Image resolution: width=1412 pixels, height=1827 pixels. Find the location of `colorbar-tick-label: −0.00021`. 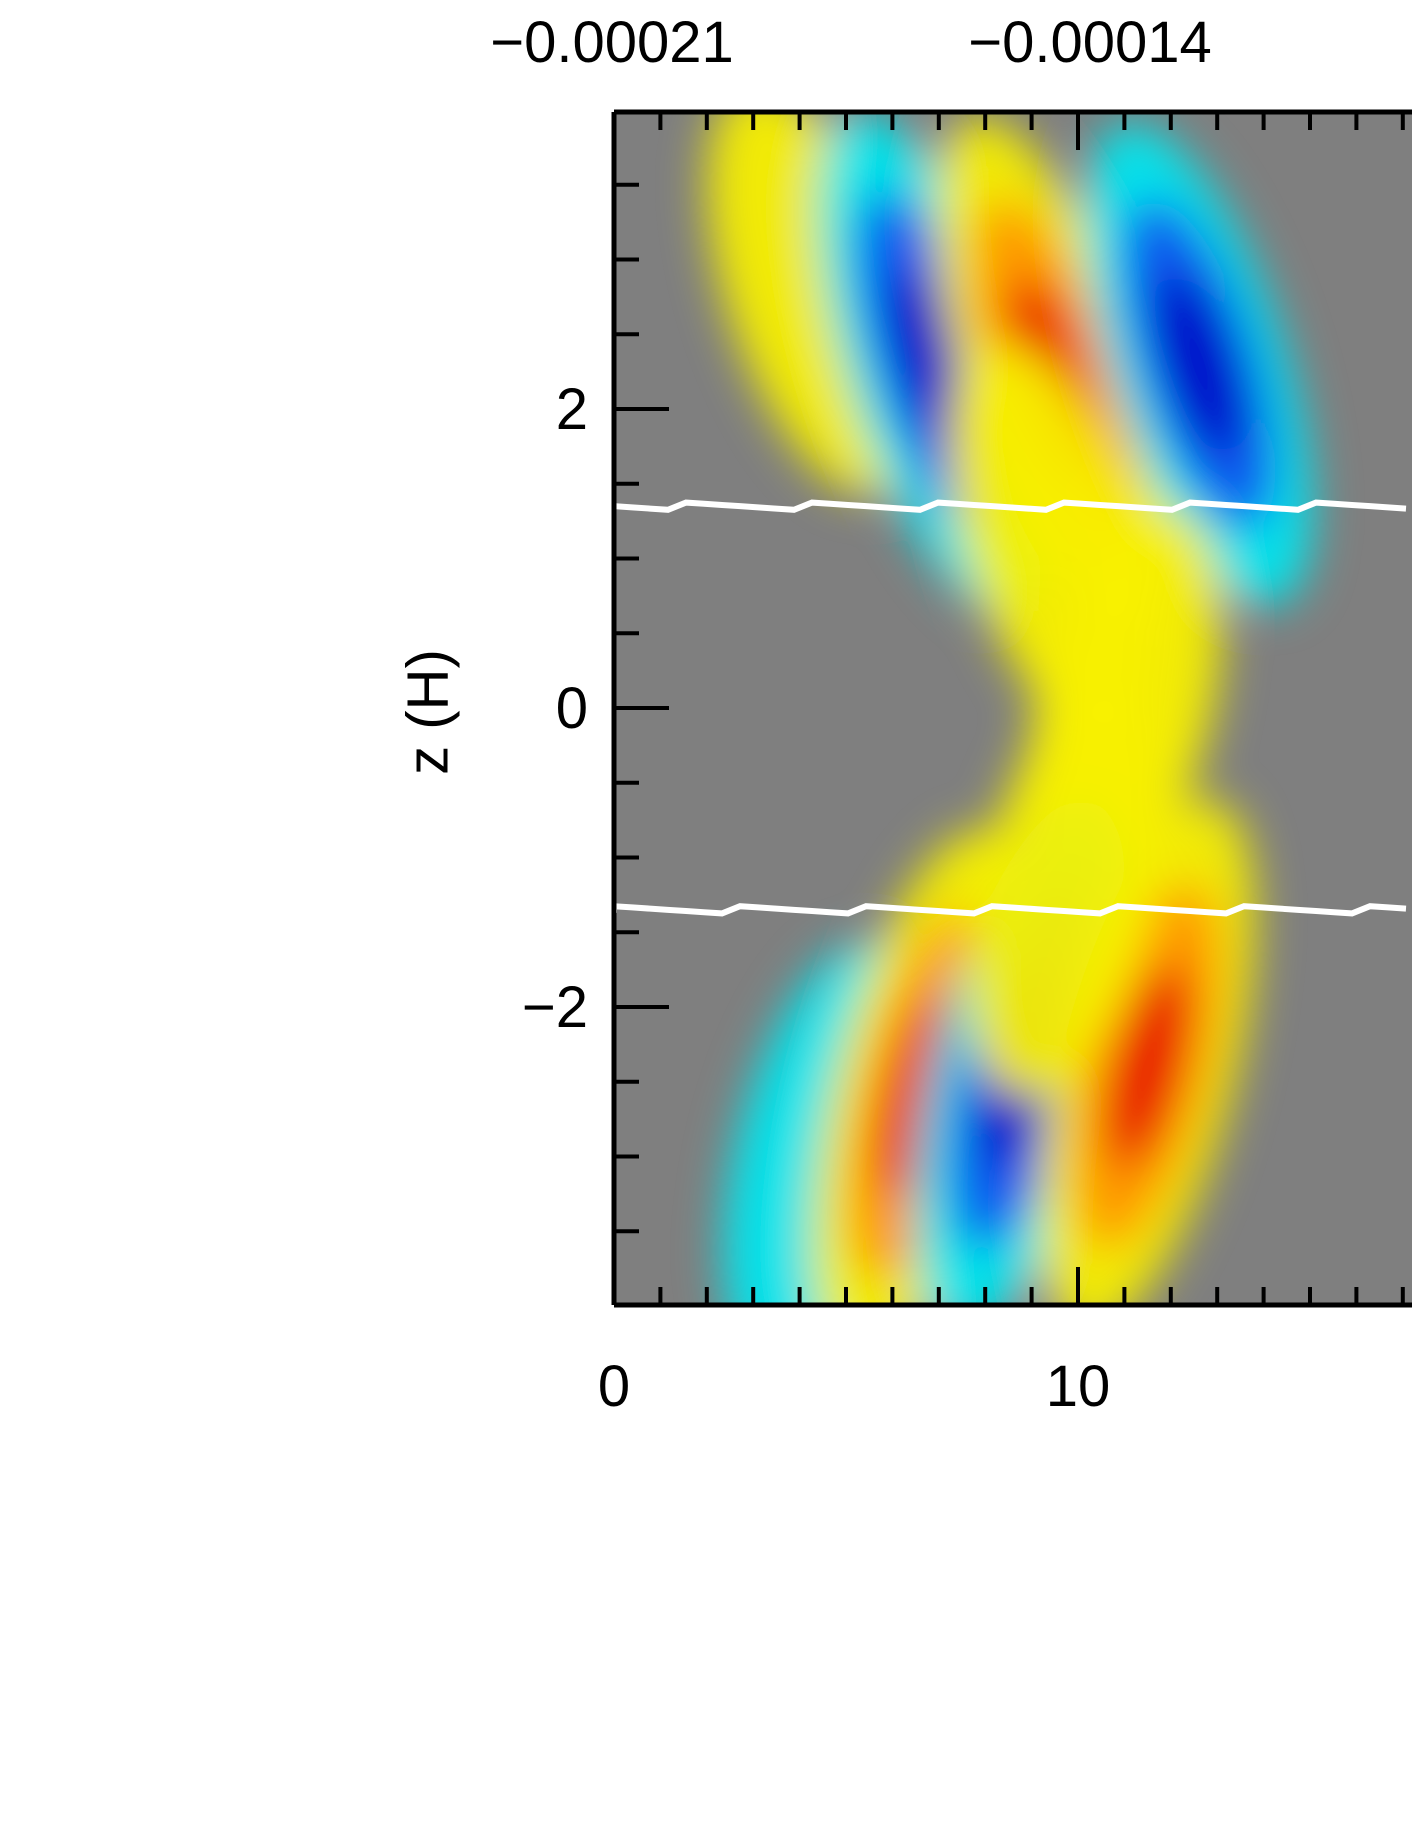

colorbar-tick-label: −0.00021 is located at coordinates (612, 42).